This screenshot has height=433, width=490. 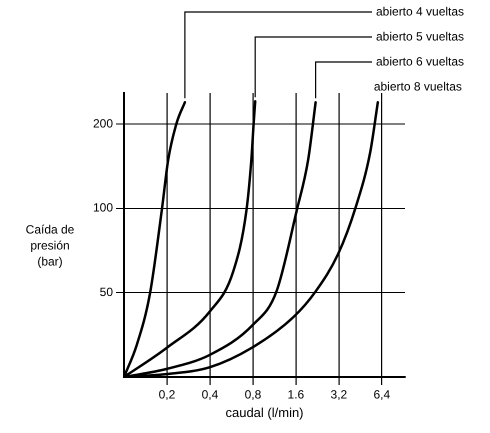 What do you see at coordinates (50, 245) in the screenshot?
I see `y-axis-title: Caída de presión (bar)` at bounding box center [50, 245].